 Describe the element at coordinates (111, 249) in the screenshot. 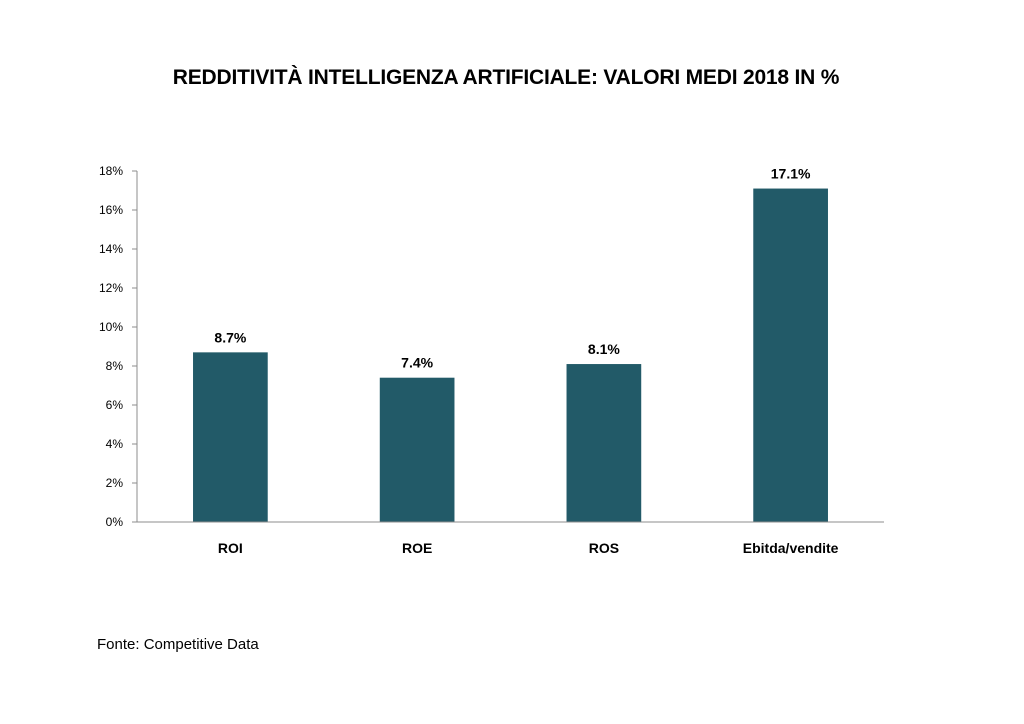

I see `y-tick-label: 14%` at that location.